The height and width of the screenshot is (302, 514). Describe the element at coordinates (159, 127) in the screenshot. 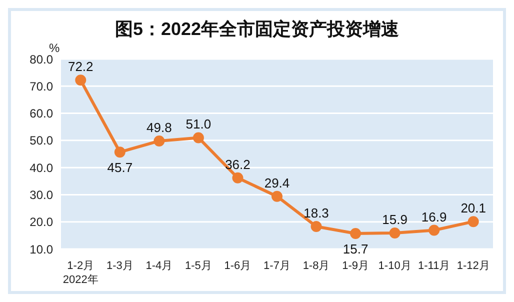

I see `data-label: 49.8` at that location.